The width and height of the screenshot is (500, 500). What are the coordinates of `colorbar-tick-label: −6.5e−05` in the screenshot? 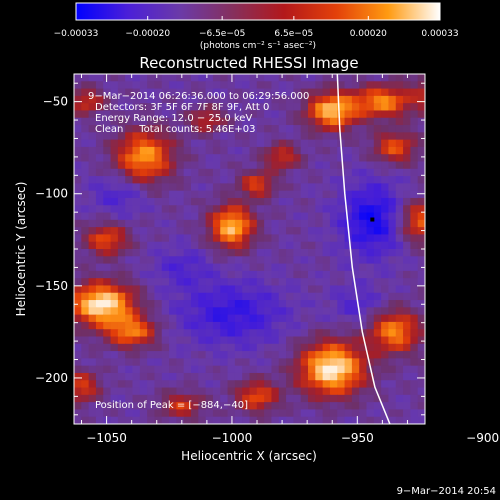 It's located at (222, 34).